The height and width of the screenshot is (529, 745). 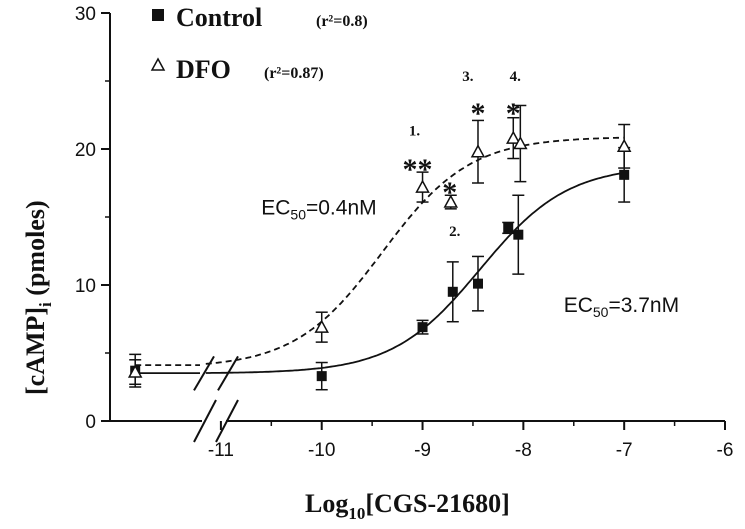 I want to click on y-tick-label: 30, so click(x=85, y=14).